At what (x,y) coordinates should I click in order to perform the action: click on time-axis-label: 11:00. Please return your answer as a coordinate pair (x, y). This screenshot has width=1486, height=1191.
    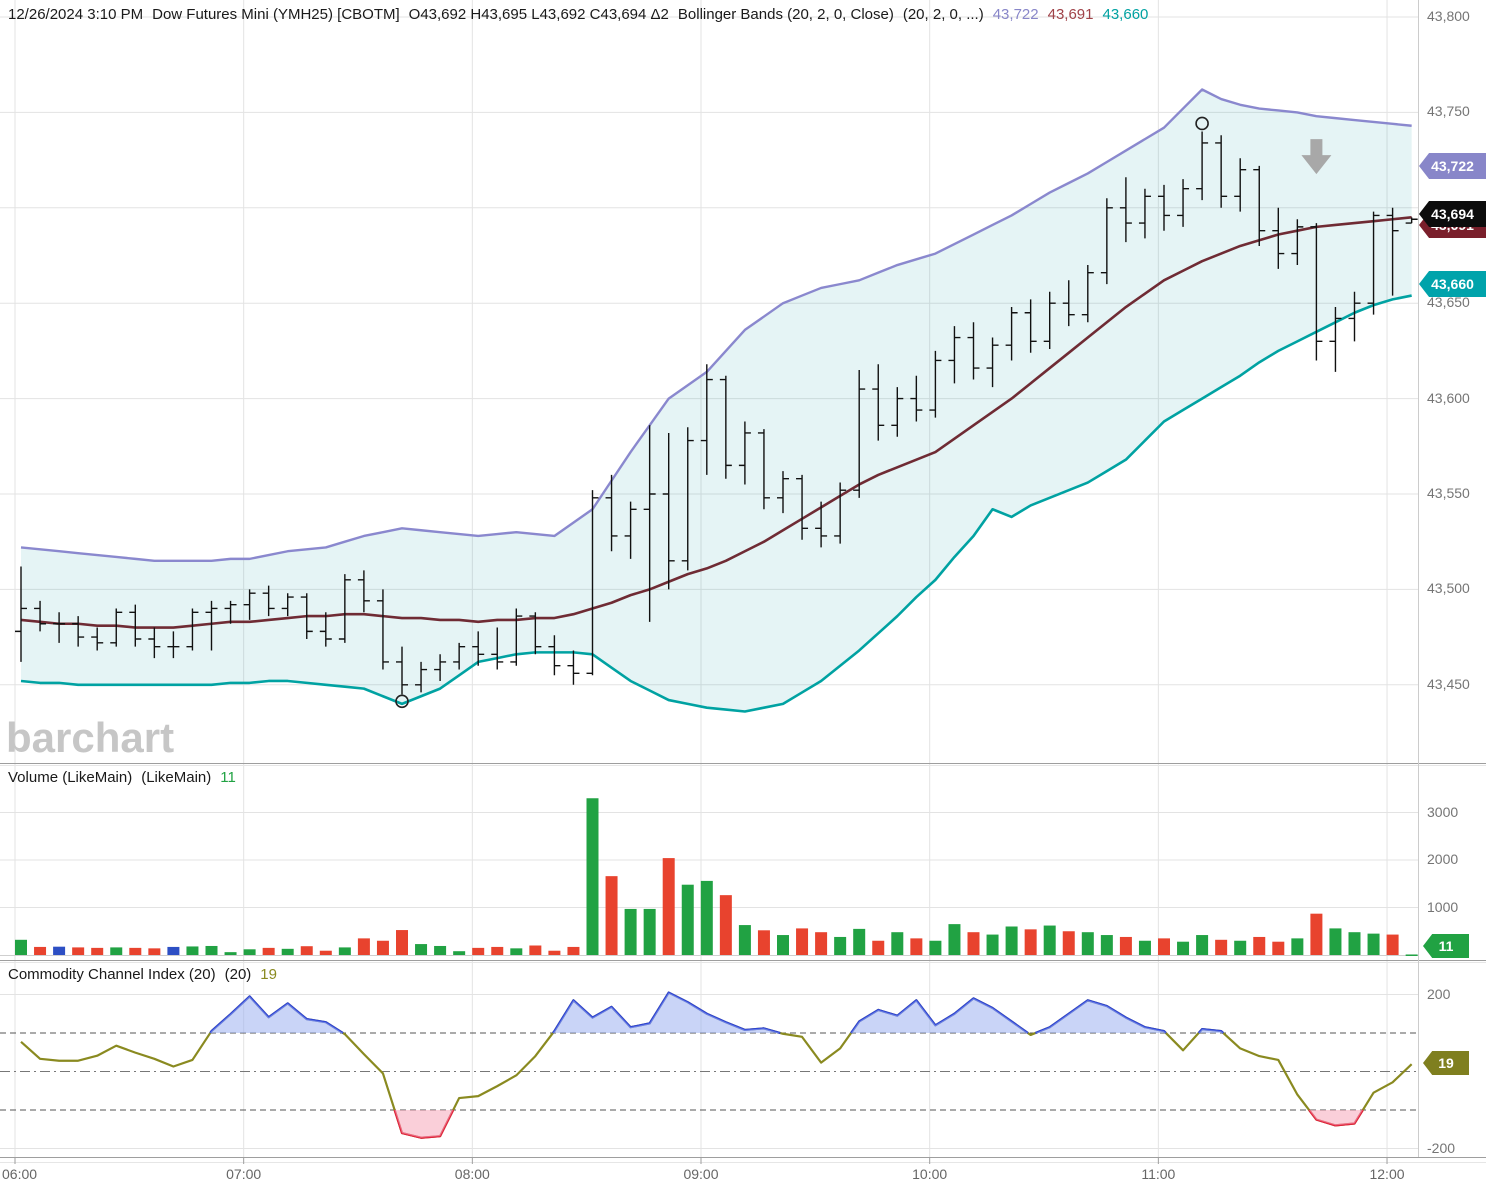
    Looking at the image, I should click on (1158, 1174).